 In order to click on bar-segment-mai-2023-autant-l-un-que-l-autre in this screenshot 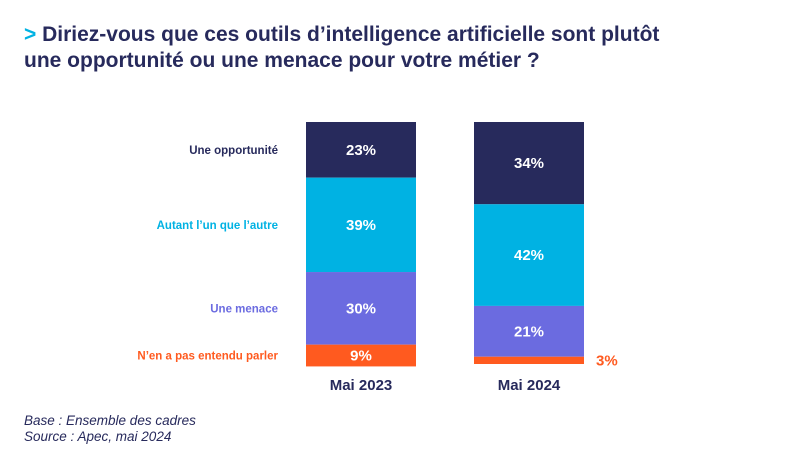, I will do `click(361, 225)`.